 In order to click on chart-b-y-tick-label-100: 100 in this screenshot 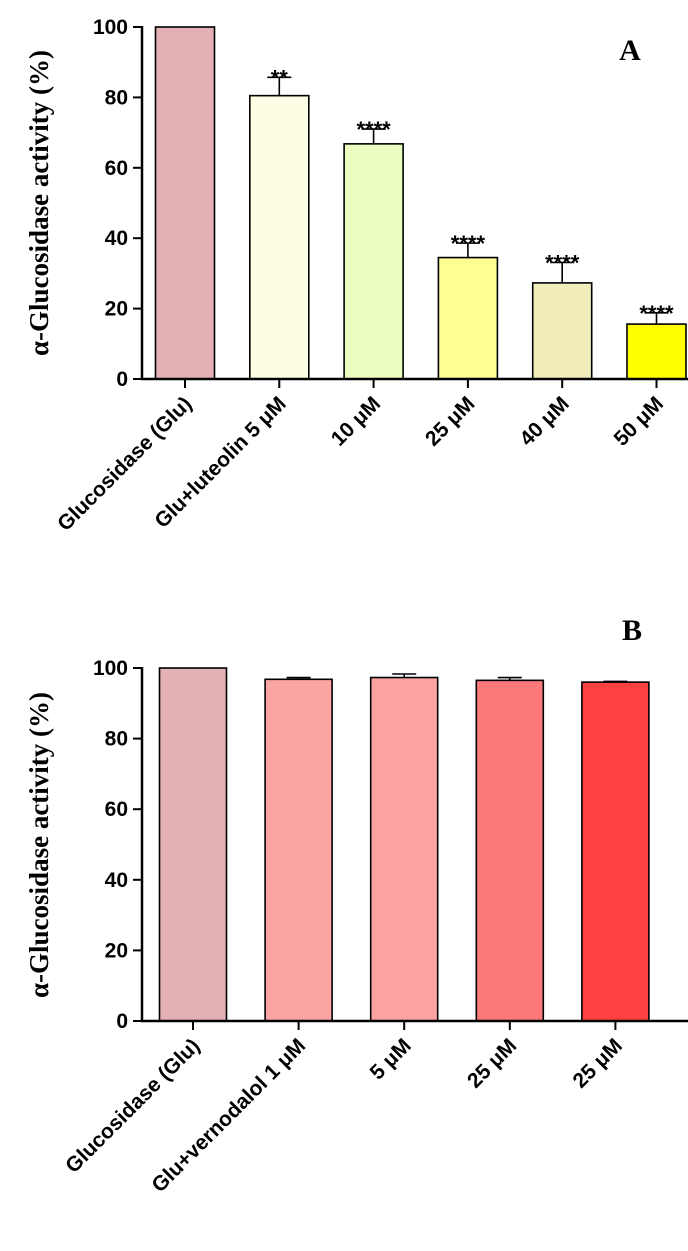, I will do `click(110, 668)`.